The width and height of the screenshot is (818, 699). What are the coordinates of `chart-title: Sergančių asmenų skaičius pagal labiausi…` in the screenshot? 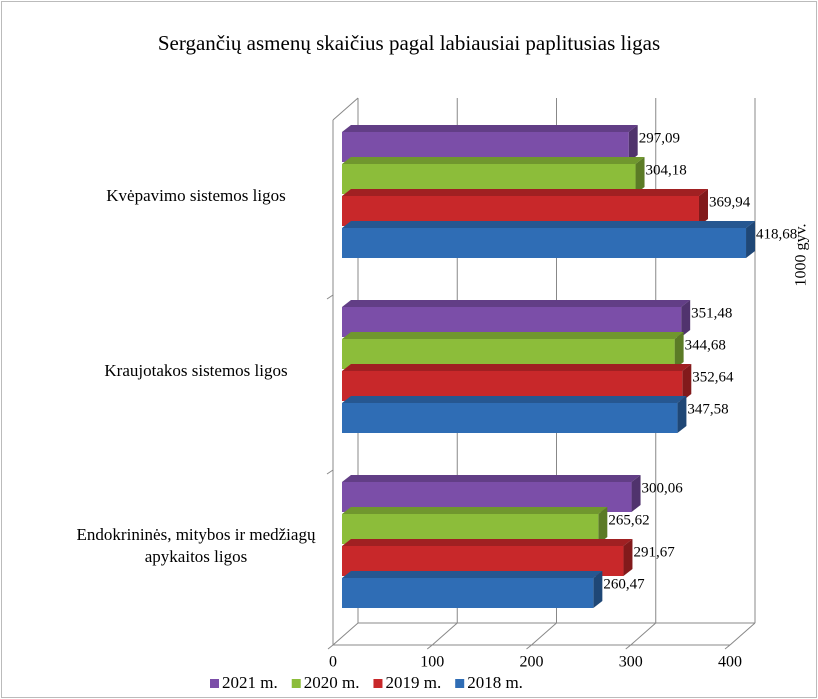 It's located at (409, 43).